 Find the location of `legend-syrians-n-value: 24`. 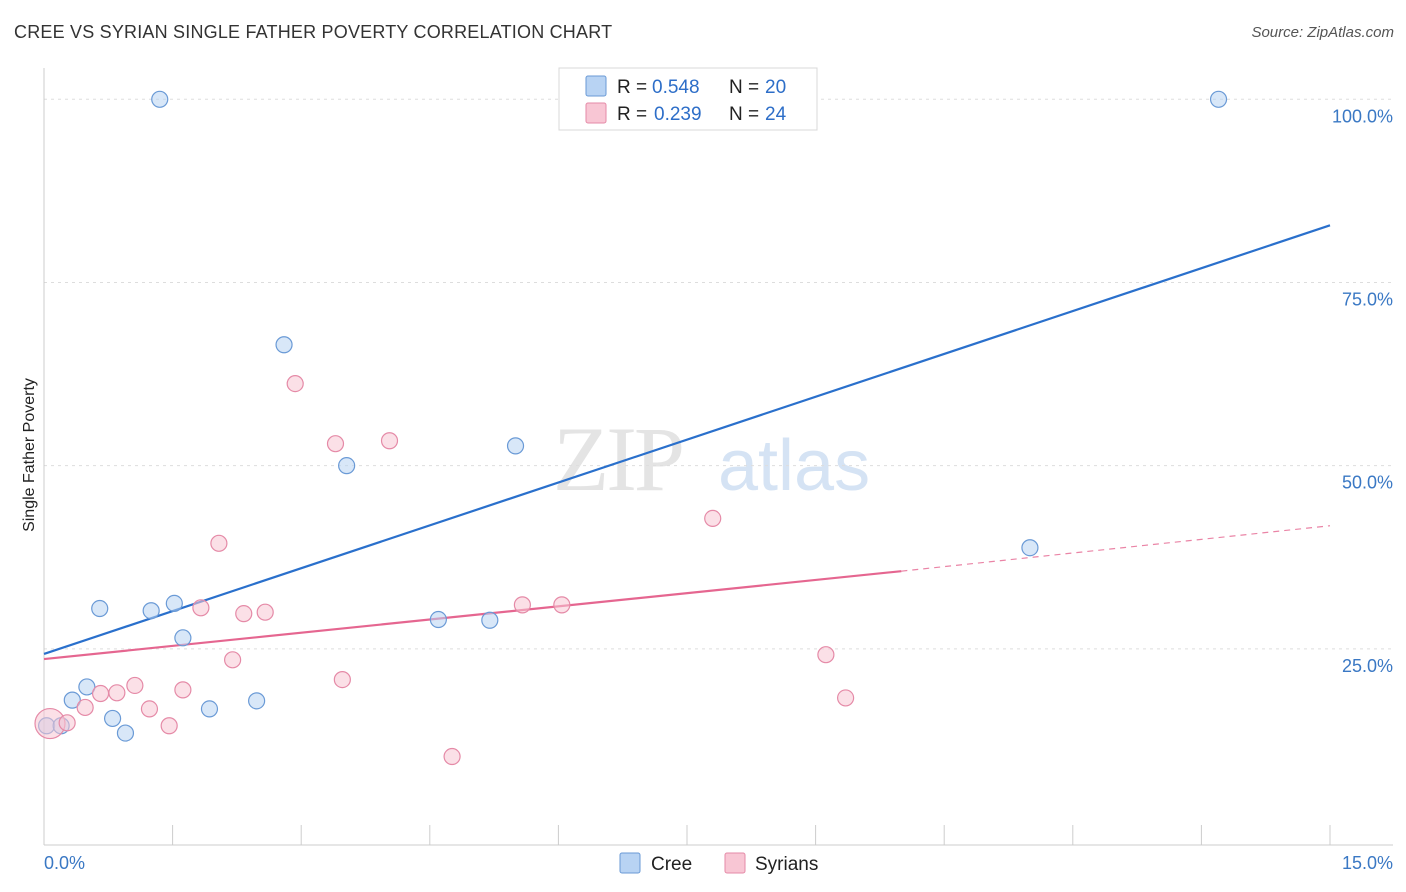

legend-syrians-n-value: 24 is located at coordinates (776, 114).